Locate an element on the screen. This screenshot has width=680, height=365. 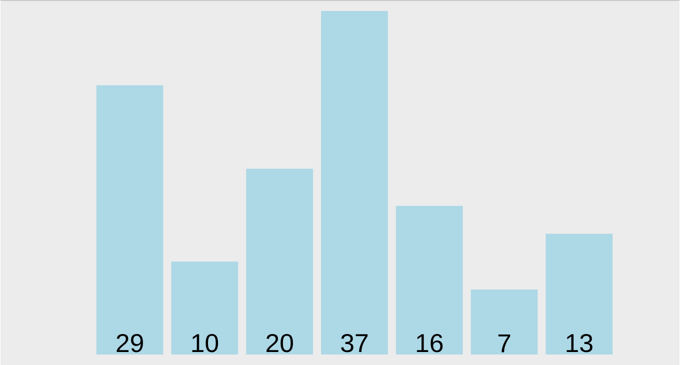
data-label: 37 is located at coordinates (354, 343).